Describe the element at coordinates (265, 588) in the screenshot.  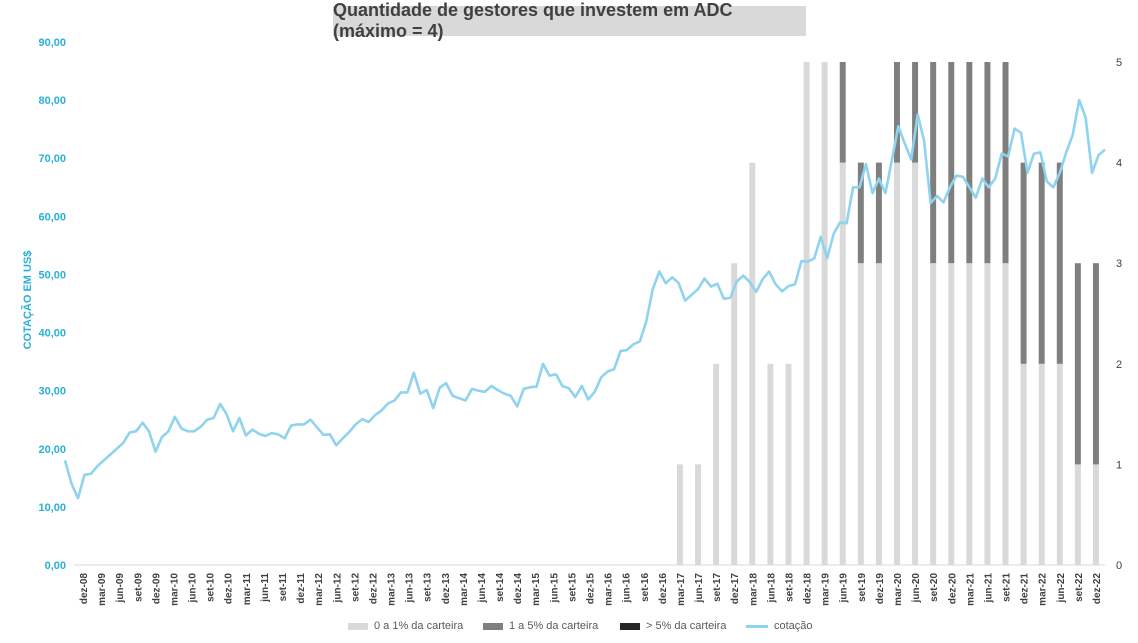
I see `x-tick-label: jun-11` at that location.